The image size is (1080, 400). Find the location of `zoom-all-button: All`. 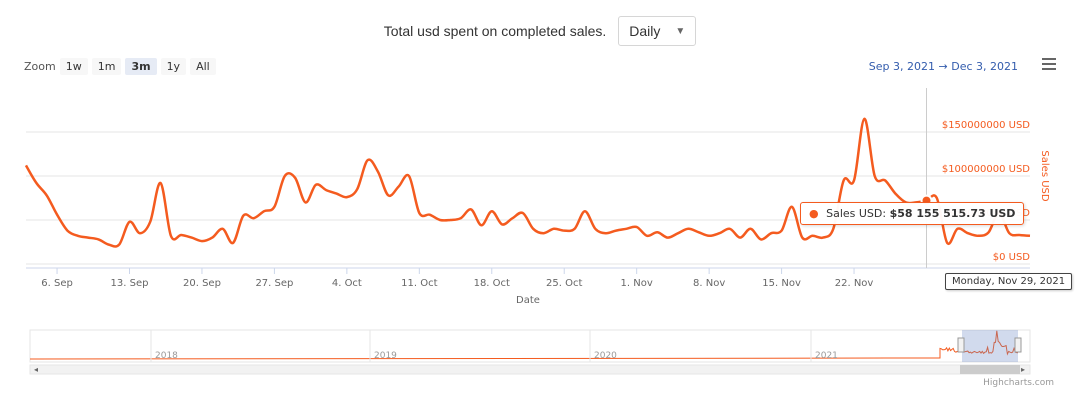

zoom-all-button: All is located at coordinates (203, 66).